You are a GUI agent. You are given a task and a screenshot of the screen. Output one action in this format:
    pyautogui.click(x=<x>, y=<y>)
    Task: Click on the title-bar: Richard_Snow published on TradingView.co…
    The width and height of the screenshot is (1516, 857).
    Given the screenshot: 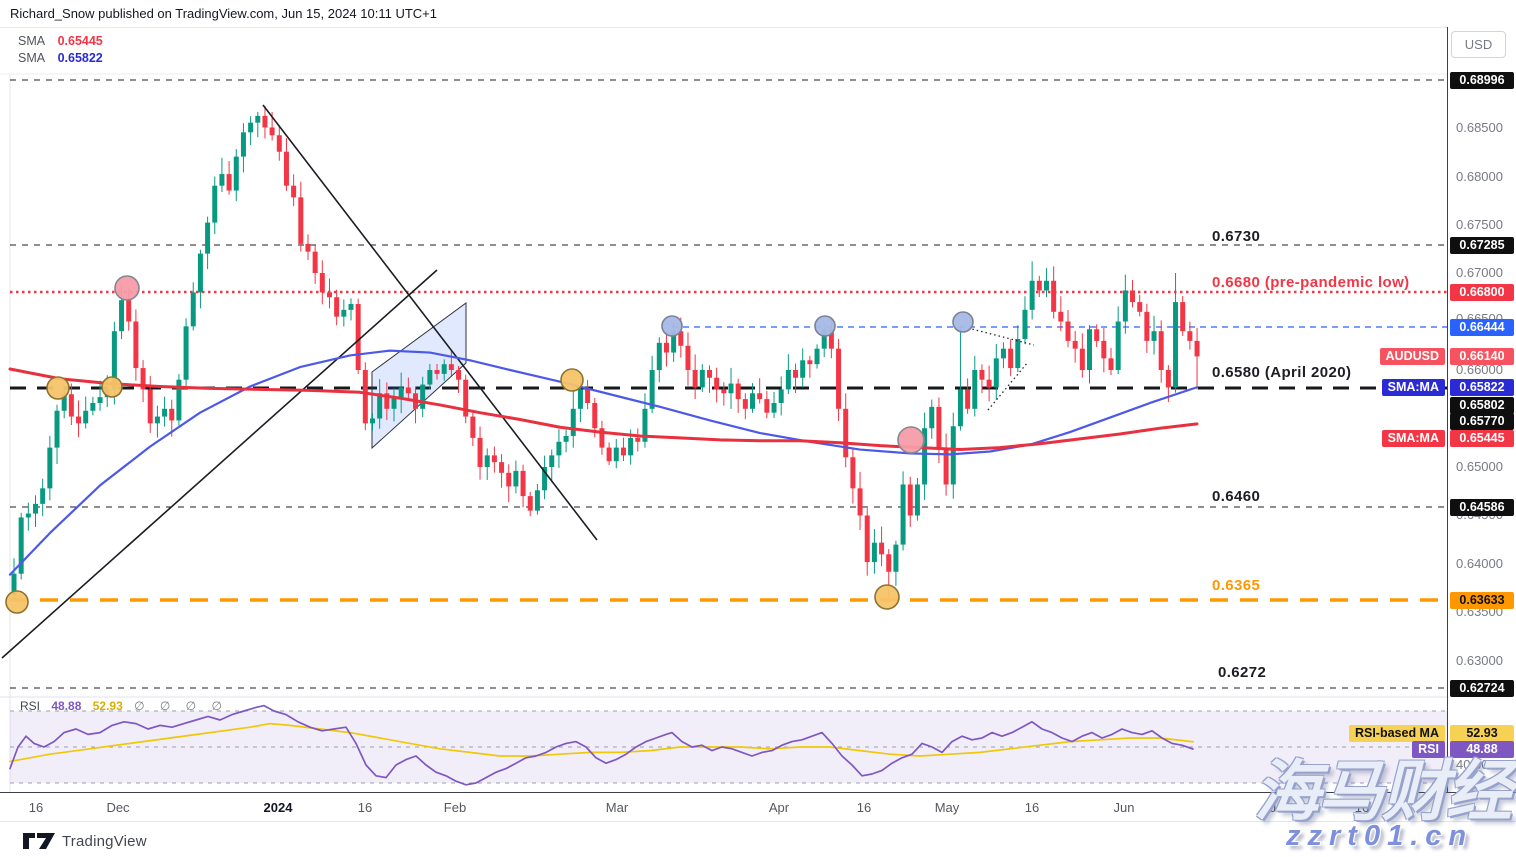 What is the action you would take?
    pyautogui.click(x=758, y=14)
    